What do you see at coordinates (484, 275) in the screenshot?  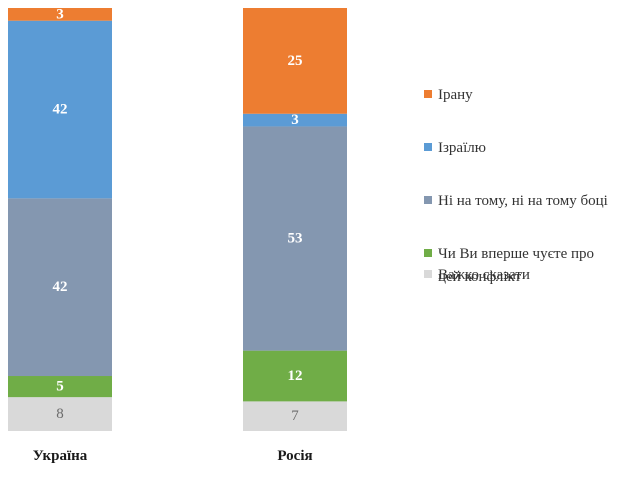 I see `legend-label-4: Важко сказати` at bounding box center [484, 275].